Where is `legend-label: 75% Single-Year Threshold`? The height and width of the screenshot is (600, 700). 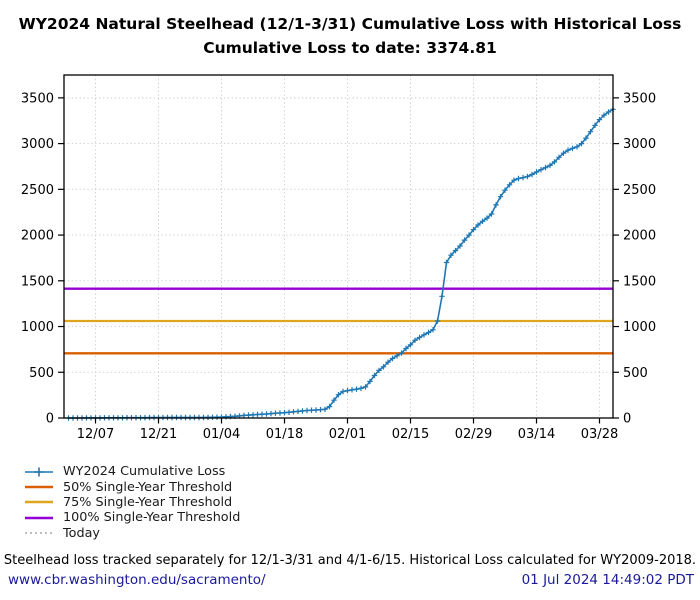
legend-label: 75% Single-Year Threshold is located at coordinates (148, 502).